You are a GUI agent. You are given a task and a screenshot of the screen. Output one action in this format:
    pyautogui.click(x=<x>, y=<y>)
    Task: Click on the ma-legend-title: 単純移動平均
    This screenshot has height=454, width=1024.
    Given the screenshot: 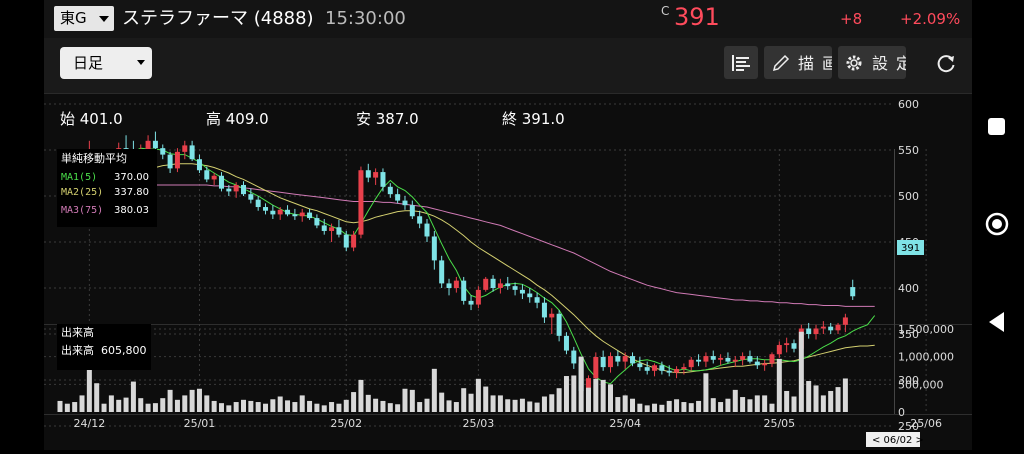 What is the action you would take?
    pyautogui.click(x=94, y=158)
    